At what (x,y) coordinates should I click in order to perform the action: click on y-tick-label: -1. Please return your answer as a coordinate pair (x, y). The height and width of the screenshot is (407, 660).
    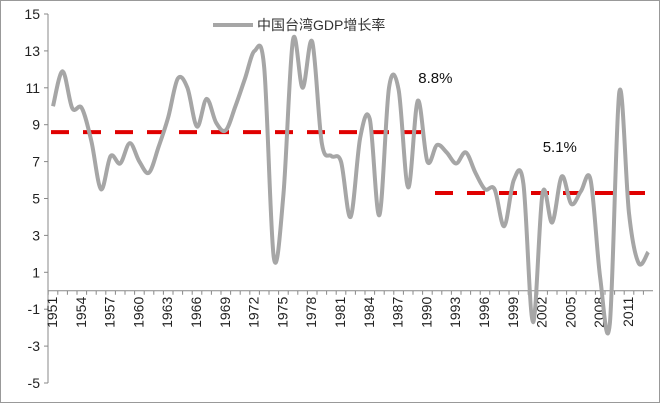
    Looking at the image, I should click on (34, 309).